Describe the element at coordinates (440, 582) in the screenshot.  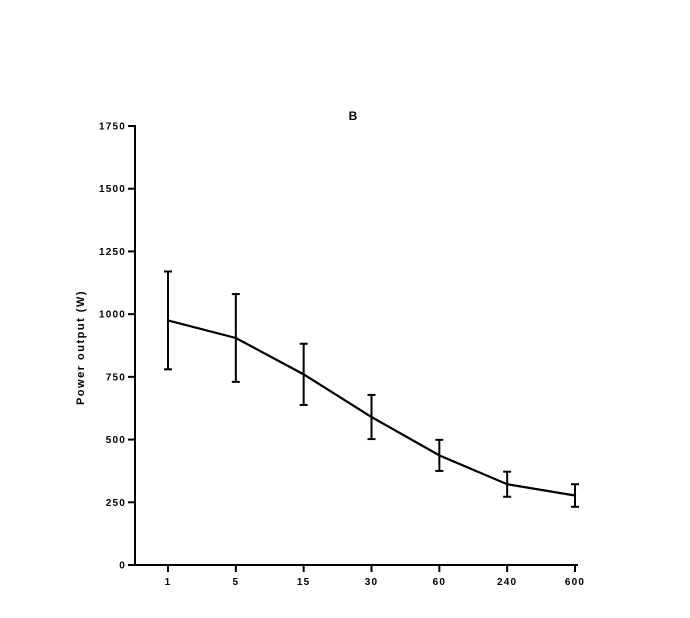
I see `x-tick-label: 60` at that location.